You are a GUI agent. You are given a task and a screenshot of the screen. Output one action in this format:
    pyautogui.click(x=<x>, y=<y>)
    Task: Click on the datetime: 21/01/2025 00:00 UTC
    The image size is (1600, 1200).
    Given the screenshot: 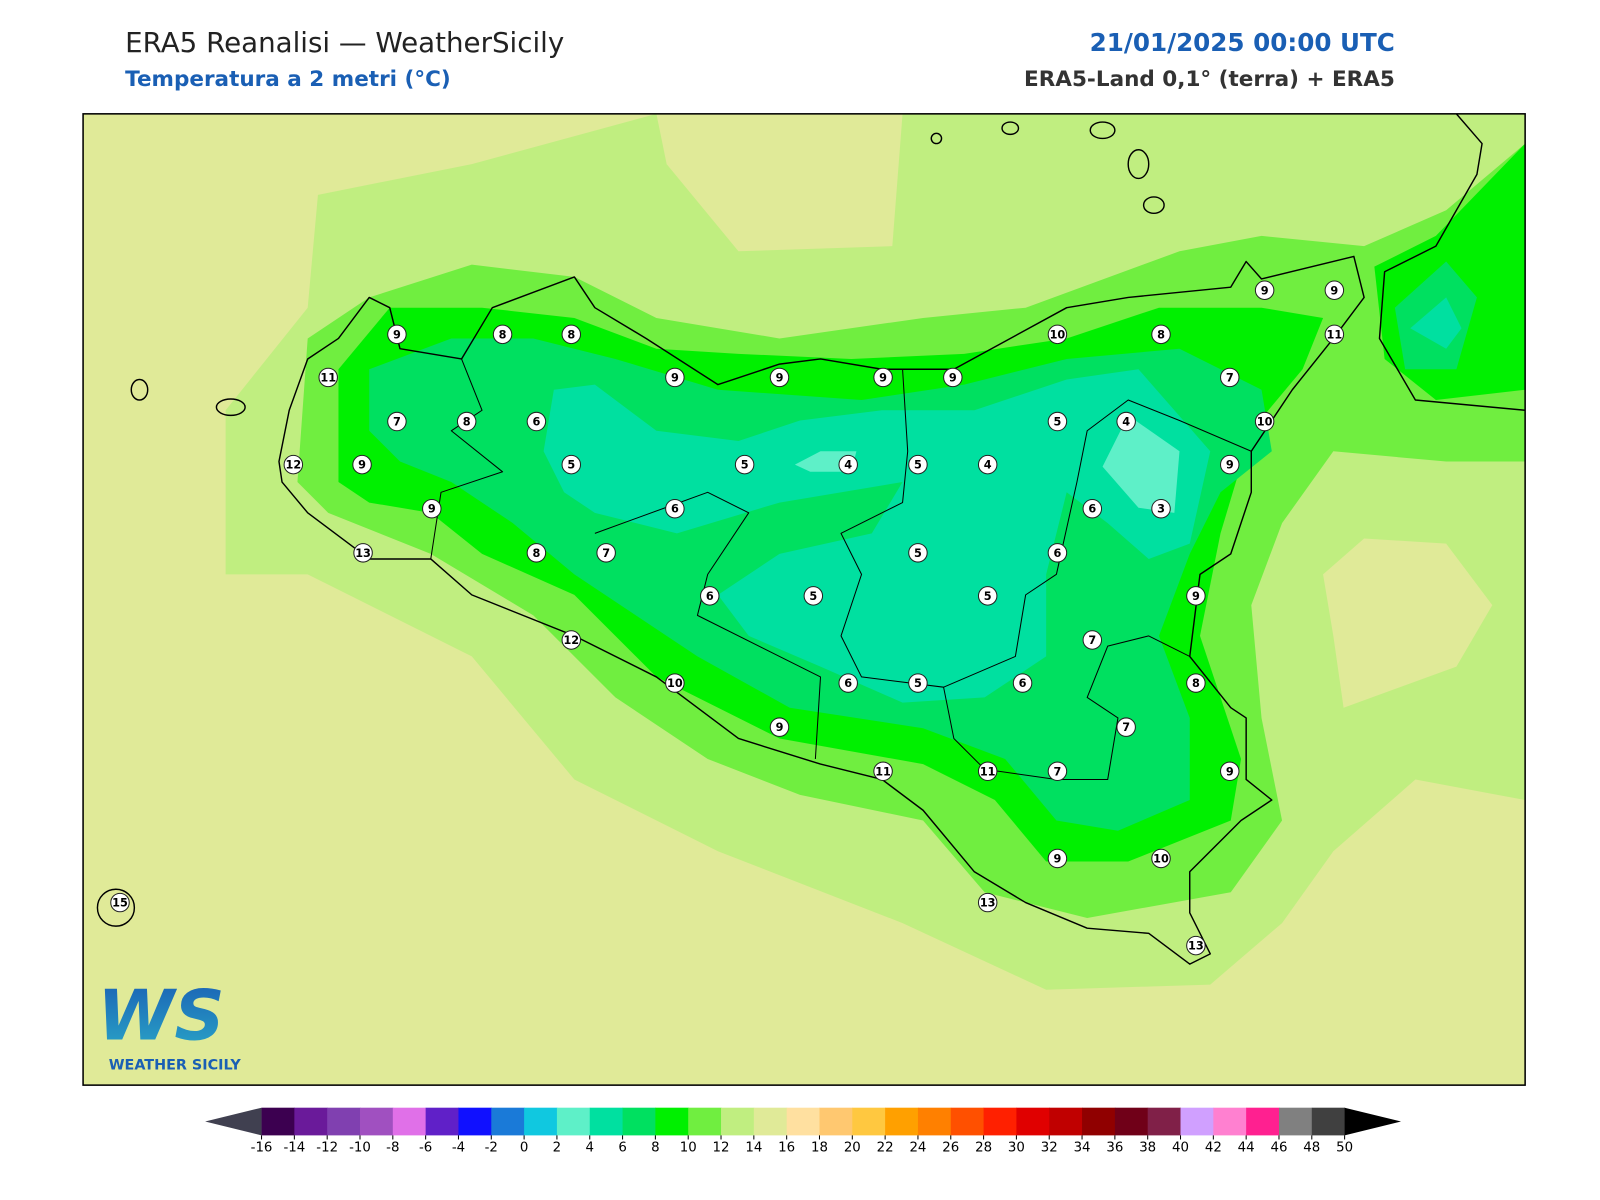 What is the action you would take?
    pyautogui.click(x=1242, y=42)
    